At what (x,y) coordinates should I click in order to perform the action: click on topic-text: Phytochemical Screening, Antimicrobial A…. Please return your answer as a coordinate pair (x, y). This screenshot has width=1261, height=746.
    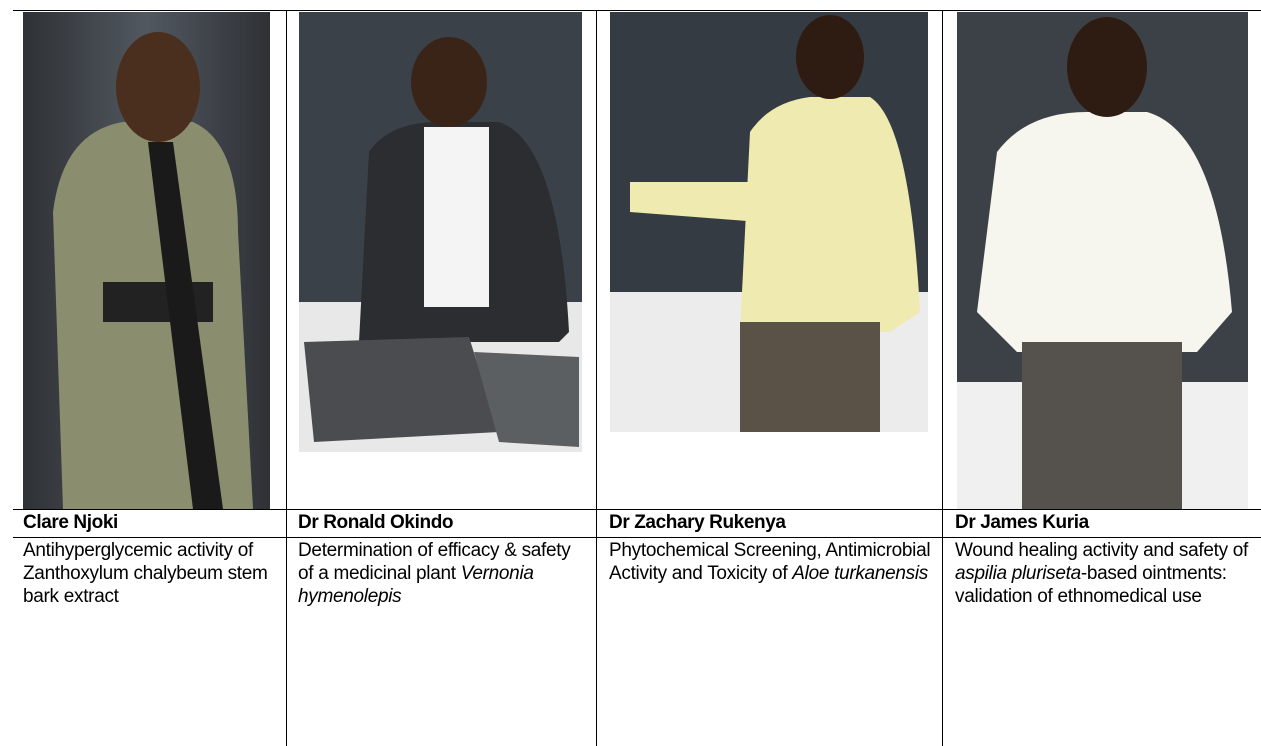
    Looking at the image, I should click on (770, 562).